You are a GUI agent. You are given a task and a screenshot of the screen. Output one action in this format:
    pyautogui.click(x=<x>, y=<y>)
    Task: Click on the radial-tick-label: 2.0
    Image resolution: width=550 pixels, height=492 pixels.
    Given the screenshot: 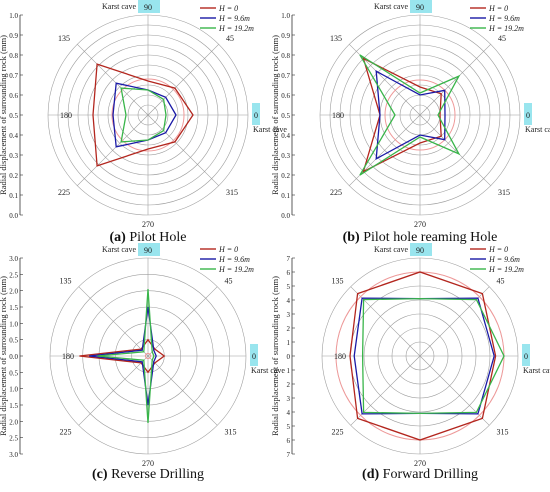 What is the action you would take?
    pyautogui.click(x=13, y=422)
    